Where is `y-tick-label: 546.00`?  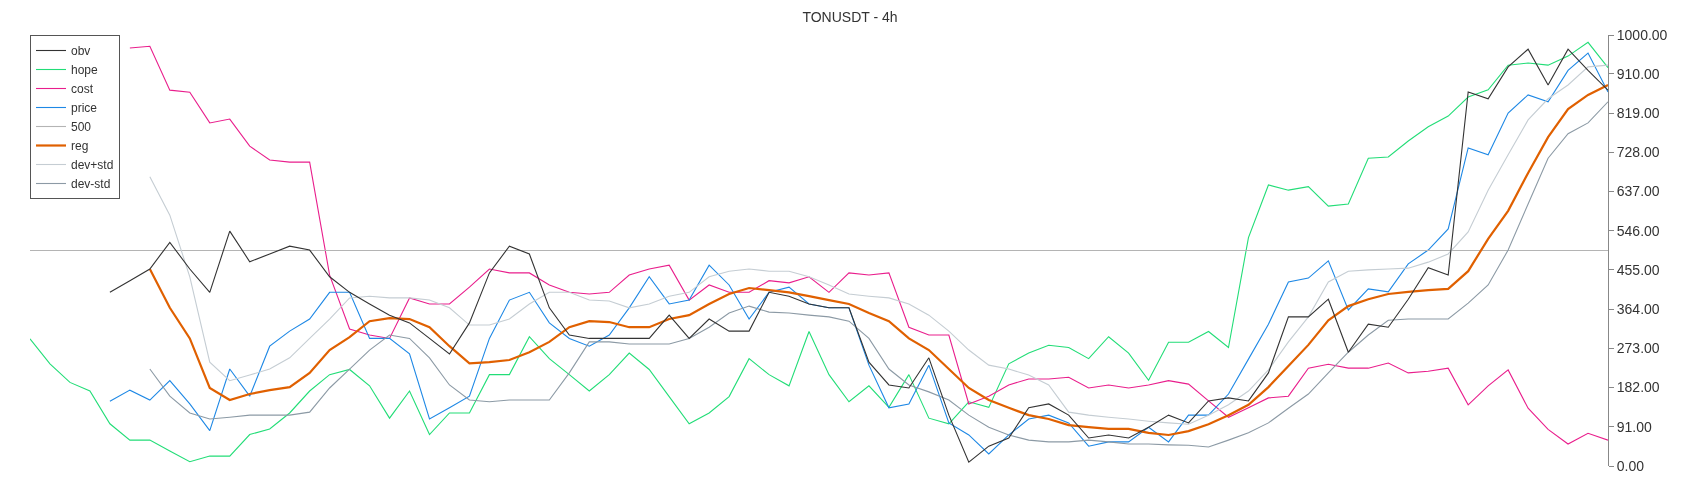 y-tick-label: 546.00 is located at coordinates (1638, 230).